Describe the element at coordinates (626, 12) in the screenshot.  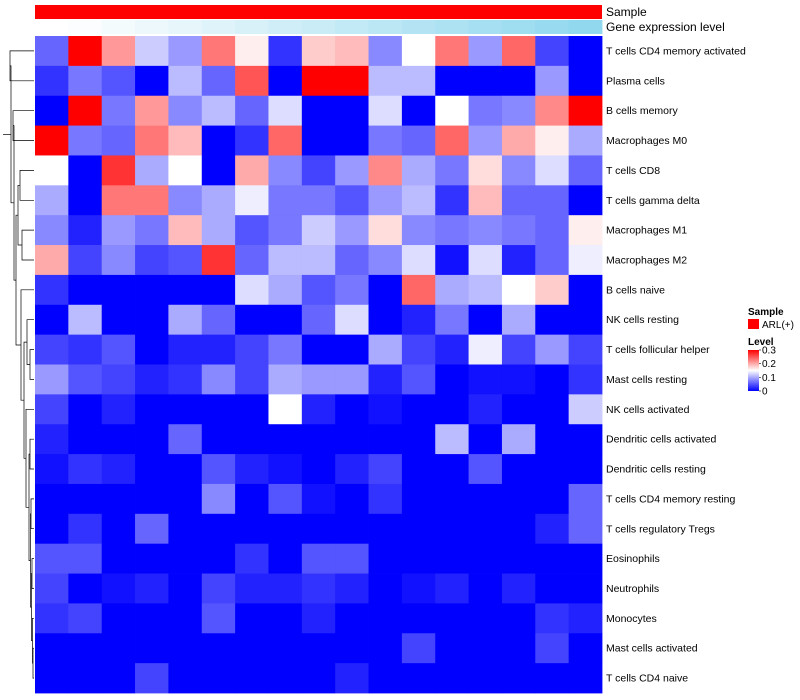
I see `annotation-label-sample: Sample` at that location.